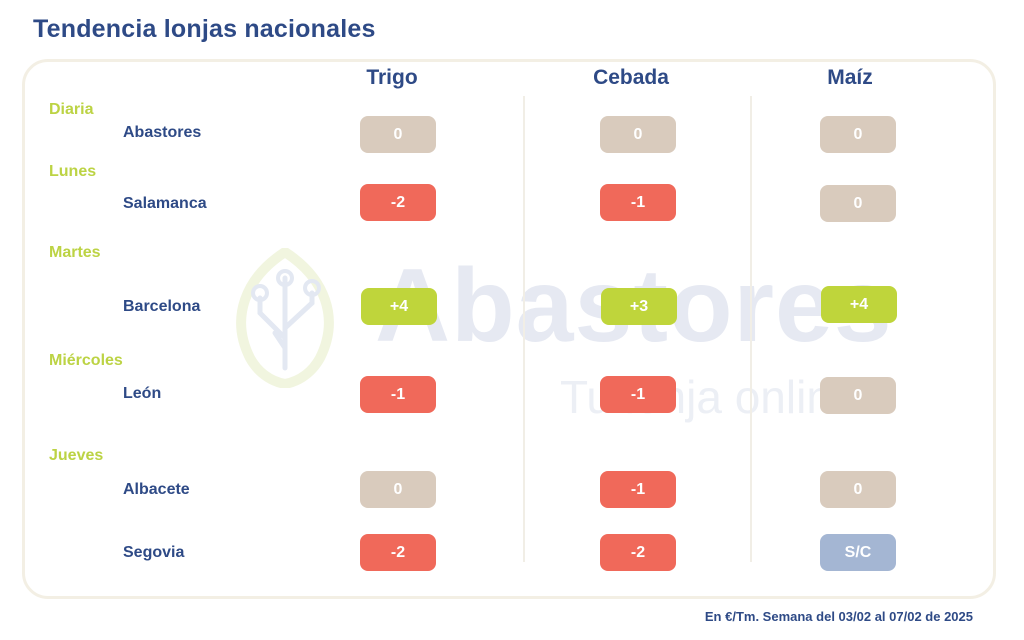 Image resolution: width=1024 pixels, height=640 pixels. I want to click on column-header-cebada: Cebada, so click(631, 77).